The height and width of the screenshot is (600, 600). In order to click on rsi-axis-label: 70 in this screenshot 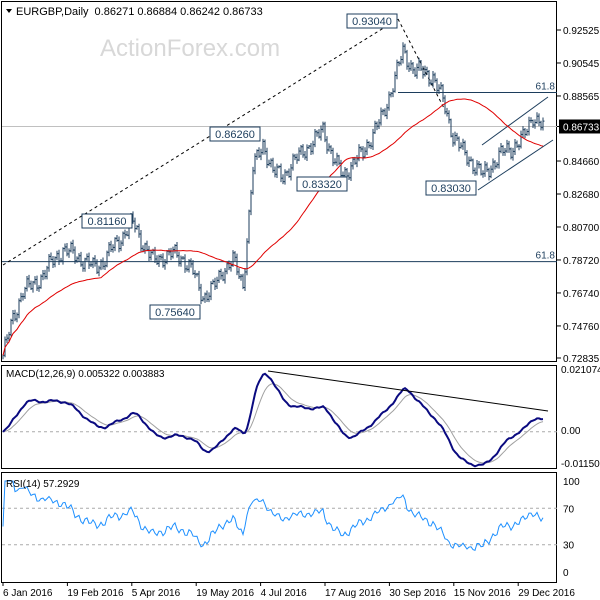, I will do `click(569, 509)`.